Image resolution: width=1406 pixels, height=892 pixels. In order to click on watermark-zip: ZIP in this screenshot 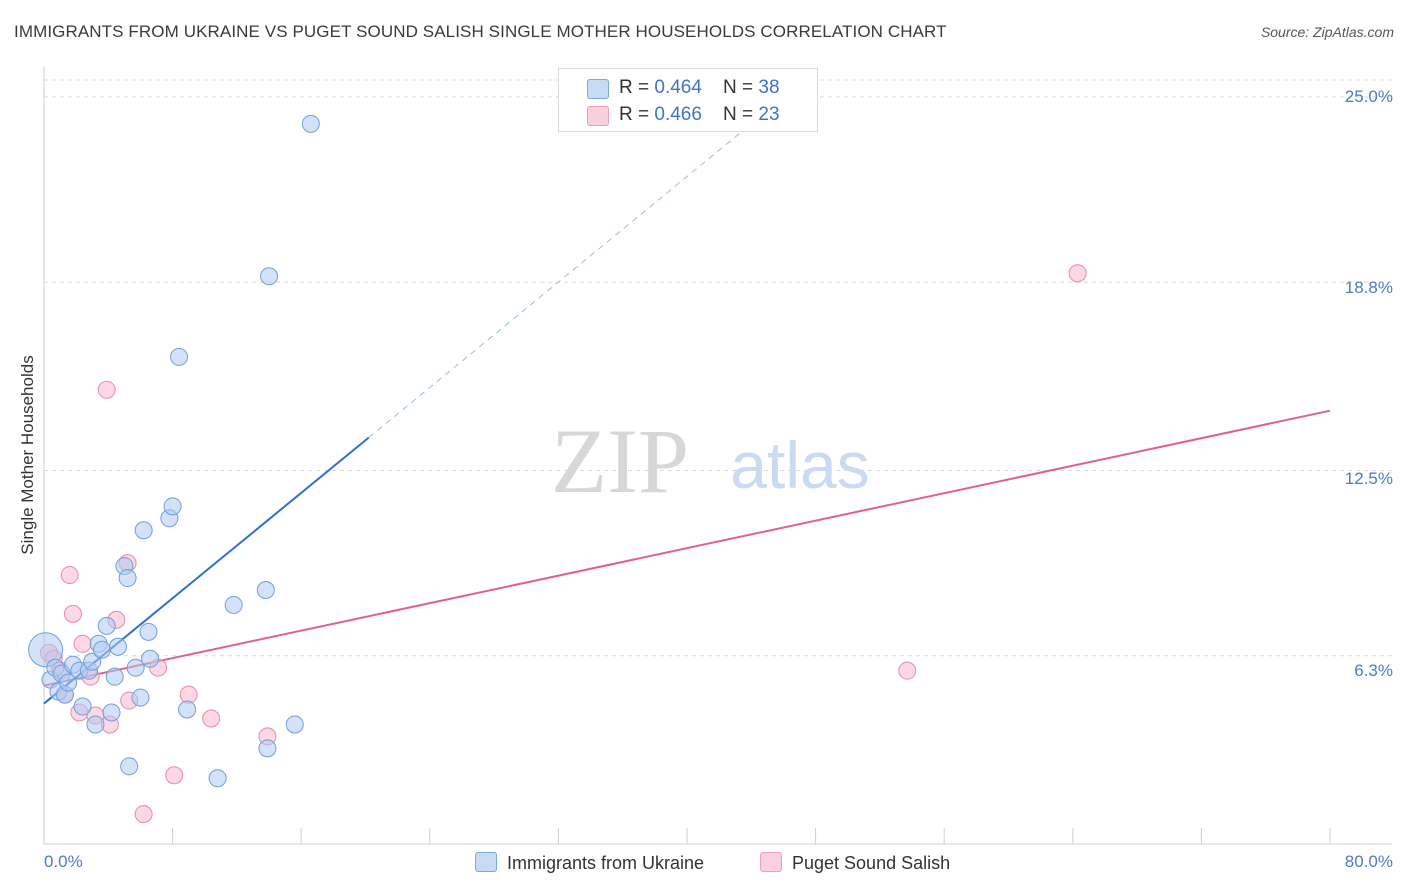, I will do `click(620, 461)`.